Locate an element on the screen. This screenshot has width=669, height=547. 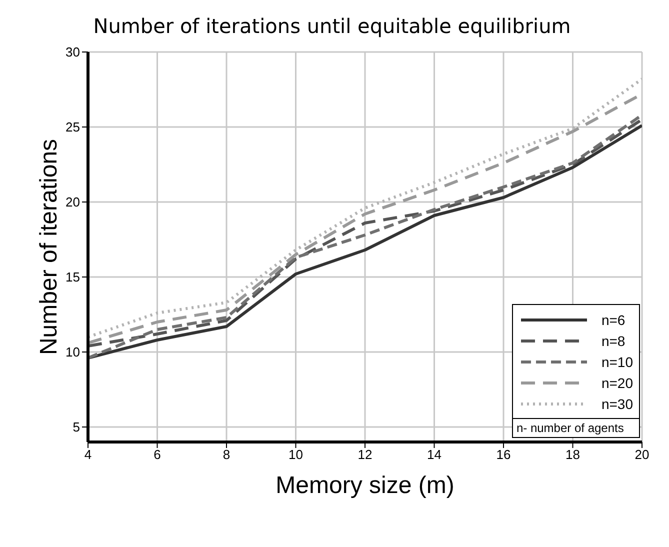
y-tick-label: 30 is located at coordinates (73, 52).